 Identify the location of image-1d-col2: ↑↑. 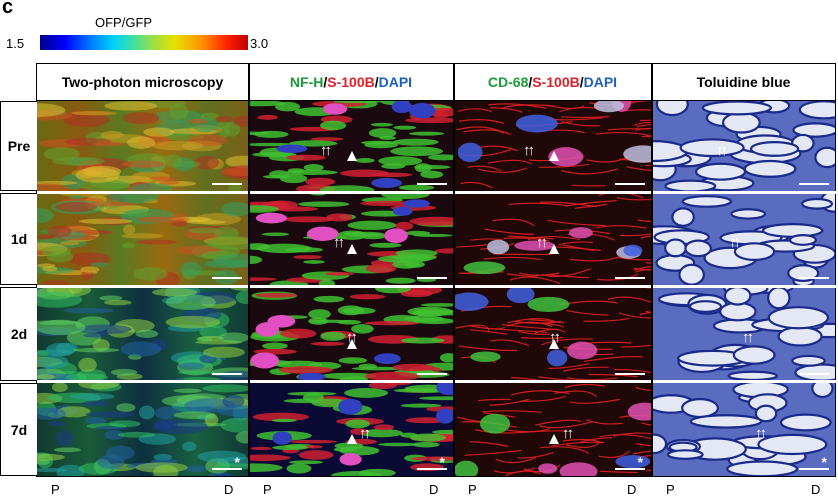
(351, 239).